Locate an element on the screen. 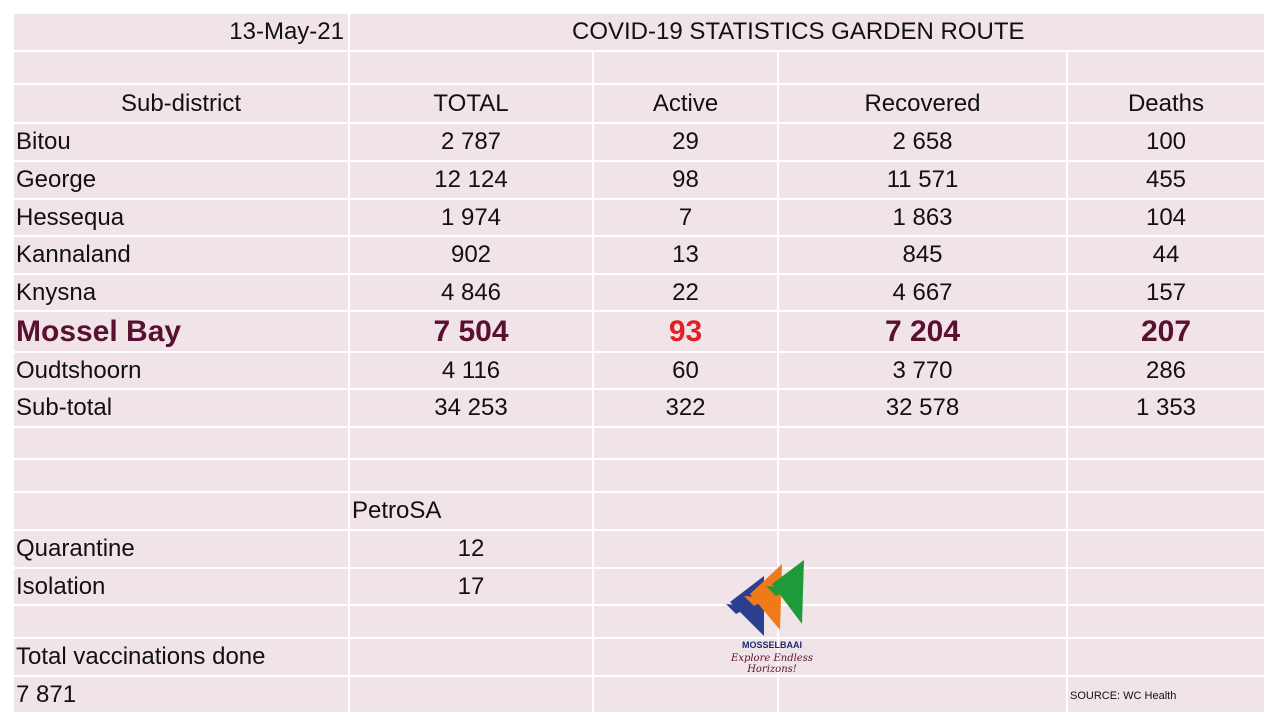 The height and width of the screenshot is (720, 1280). row-total: 12 124 is located at coordinates (472, 181).